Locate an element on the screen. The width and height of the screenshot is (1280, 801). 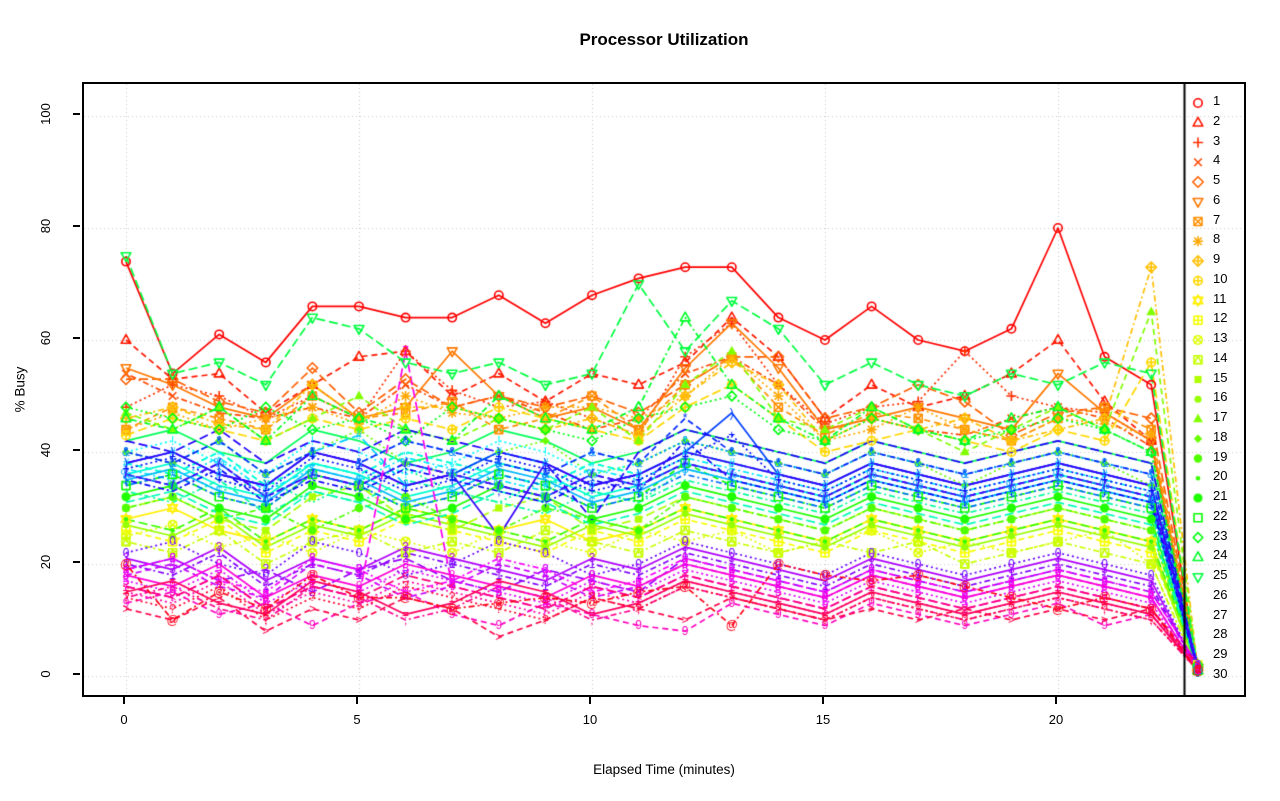
y-axis-label: % Busy is located at coordinates (20, 389).